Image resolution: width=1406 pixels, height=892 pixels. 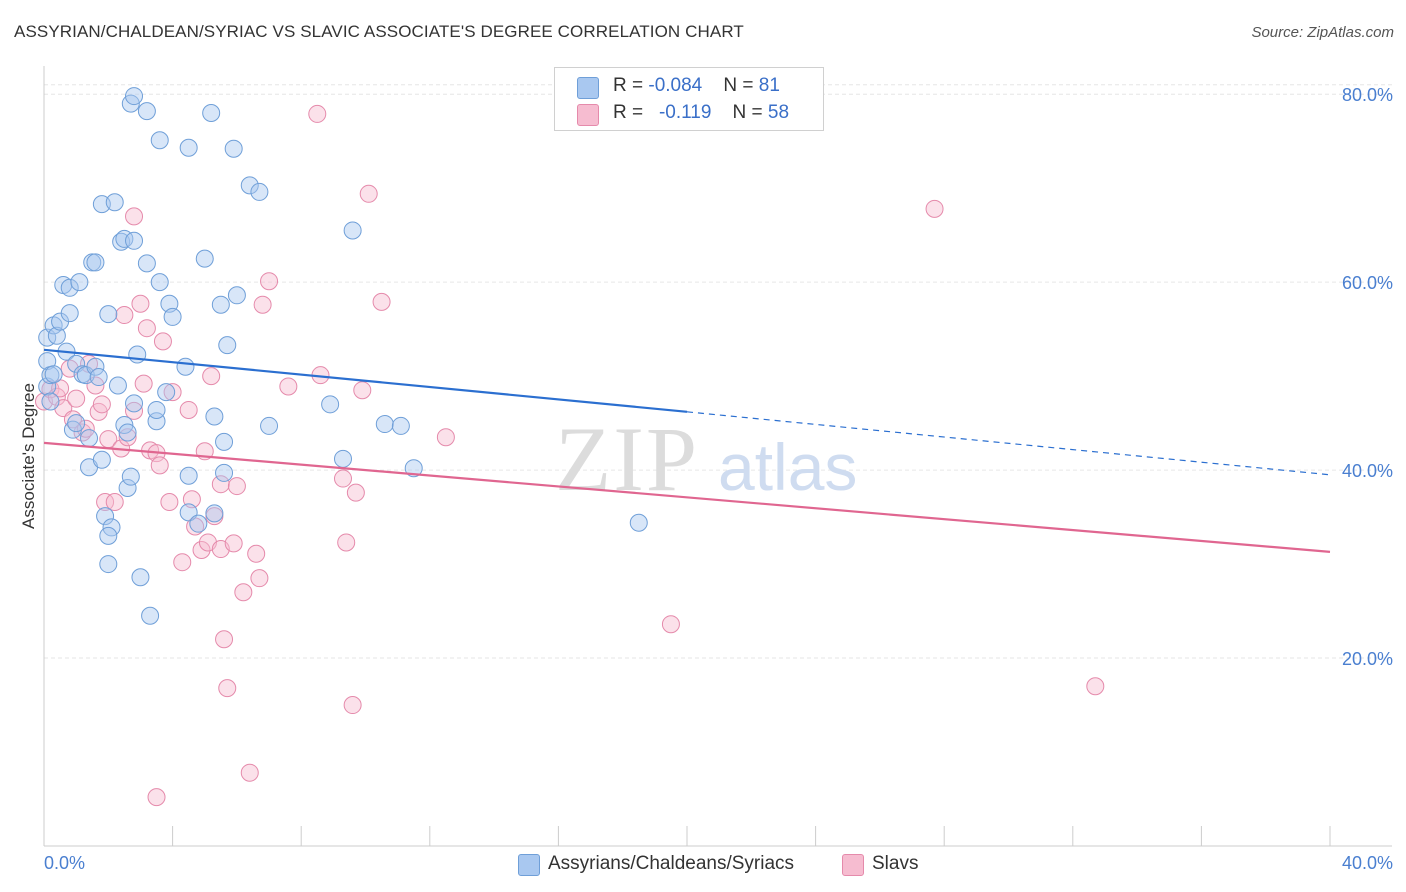 What do you see at coordinates (627, 459) in the screenshot?
I see `watermark-zip: ZIP` at bounding box center [627, 459].